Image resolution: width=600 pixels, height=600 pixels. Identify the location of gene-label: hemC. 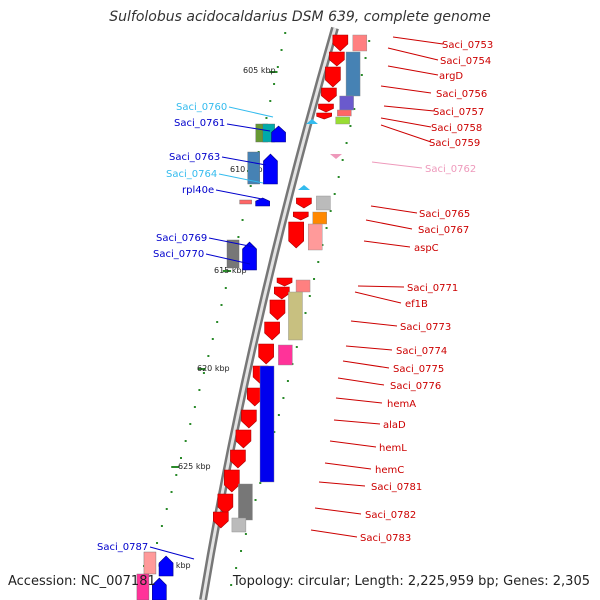
(389, 470).